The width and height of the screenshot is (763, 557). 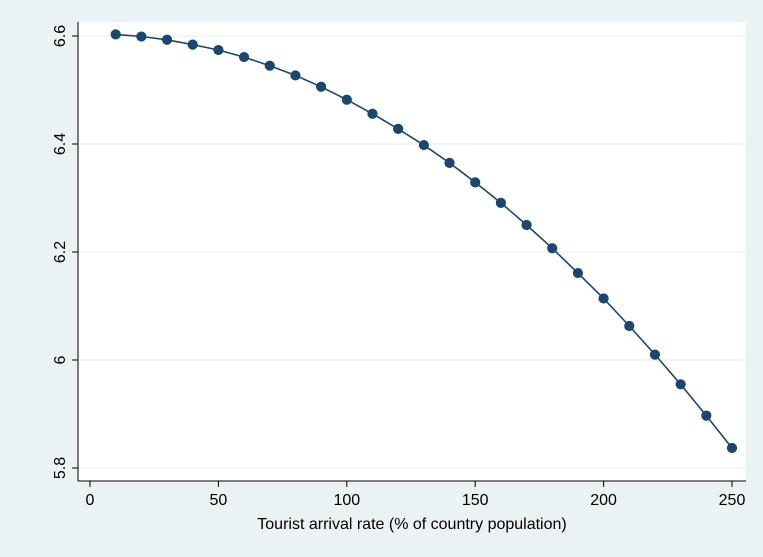 What do you see at coordinates (603, 500) in the screenshot?
I see `x-tick-label: 200` at bounding box center [603, 500].